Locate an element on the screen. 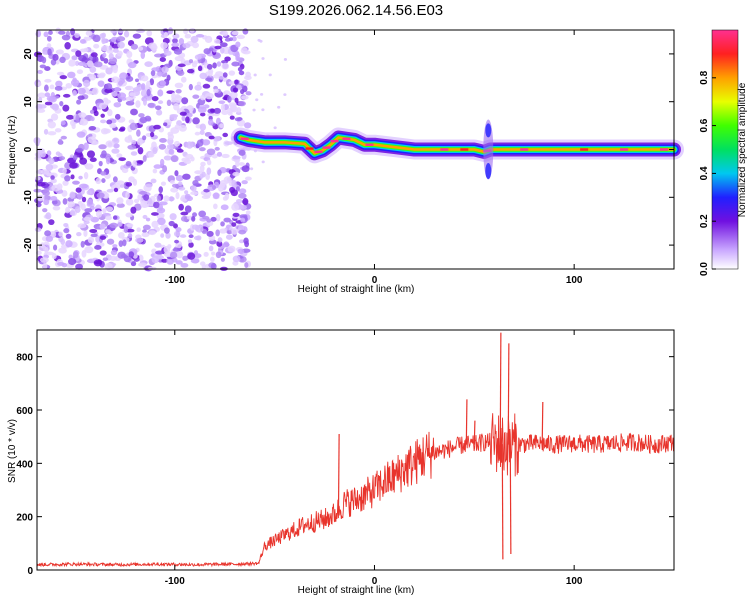  snr-y-tick-label: 0 is located at coordinates (30, 571).